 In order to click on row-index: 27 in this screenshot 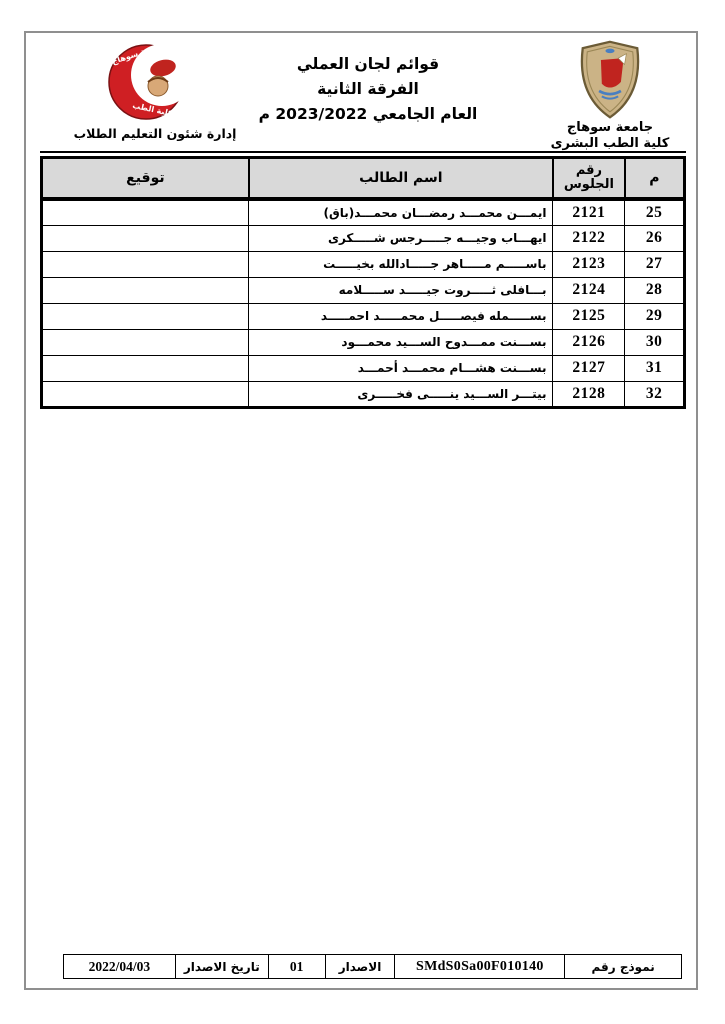, I will do `click(654, 264)`.